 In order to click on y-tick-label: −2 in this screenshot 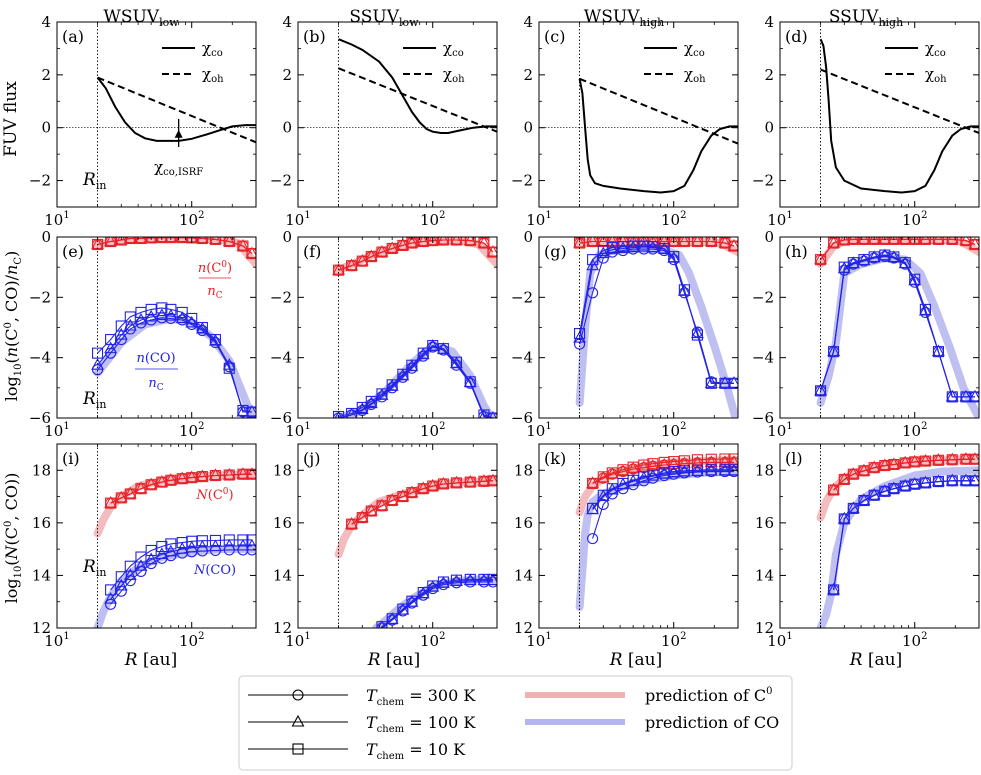, I will do `click(40, 181)`.